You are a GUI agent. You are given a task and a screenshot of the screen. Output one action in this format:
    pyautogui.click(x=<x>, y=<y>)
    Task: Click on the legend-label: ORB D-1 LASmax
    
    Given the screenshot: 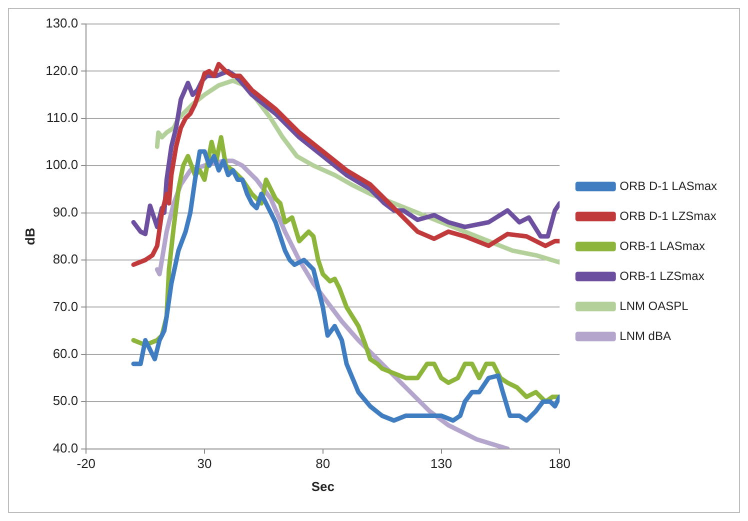 What is the action you would take?
    pyautogui.click(x=668, y=185)
    